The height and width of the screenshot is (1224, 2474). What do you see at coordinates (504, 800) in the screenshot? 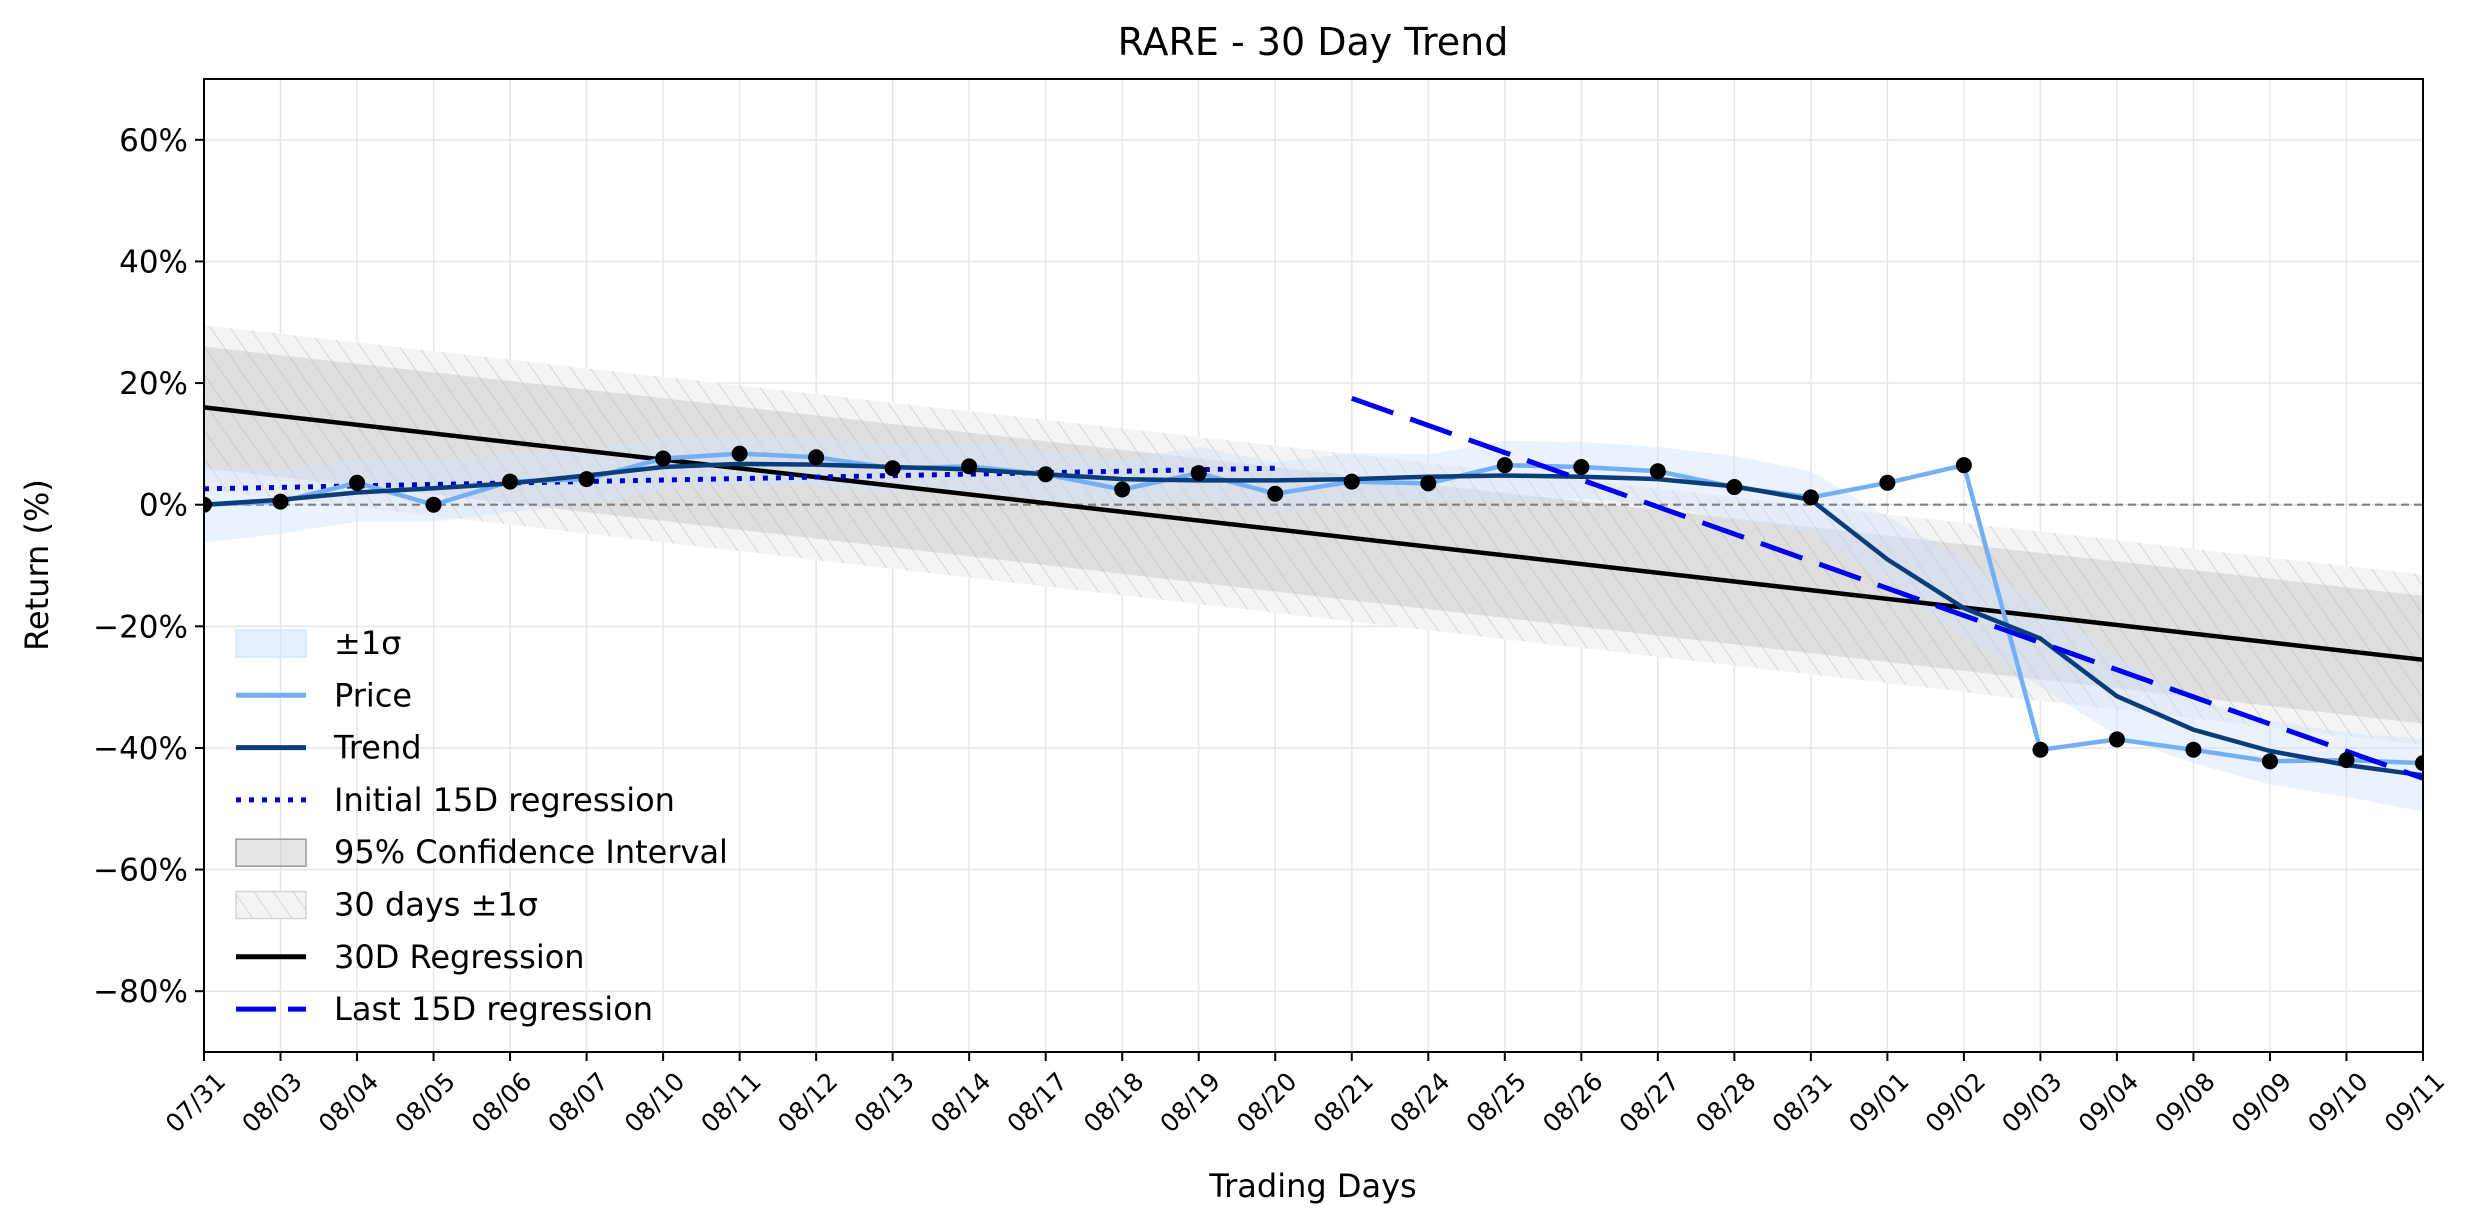
I see `legend-label-initial-15d-regression: Initial 15D regression` at bounding box center [504, 800].